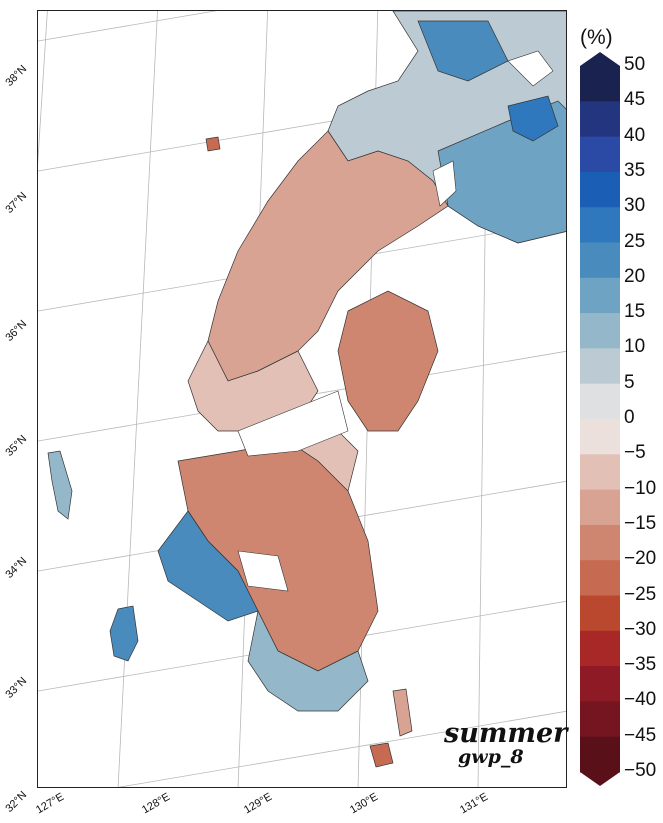 This screenshot has width=663, height=823. I want to click on inland-sea, so click(293, 423).